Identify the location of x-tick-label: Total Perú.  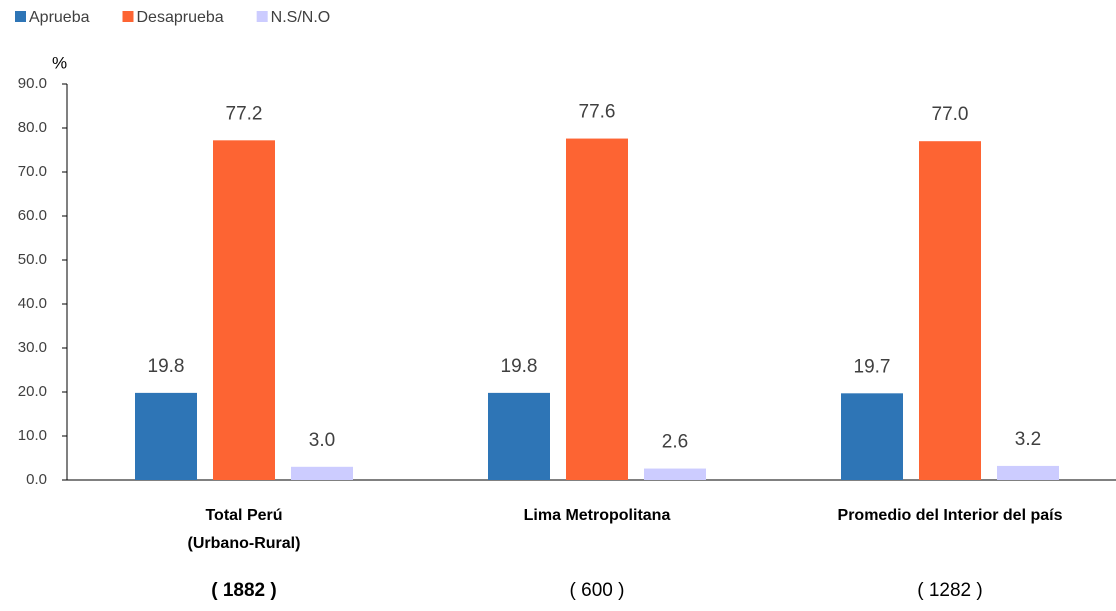
(243, 515).